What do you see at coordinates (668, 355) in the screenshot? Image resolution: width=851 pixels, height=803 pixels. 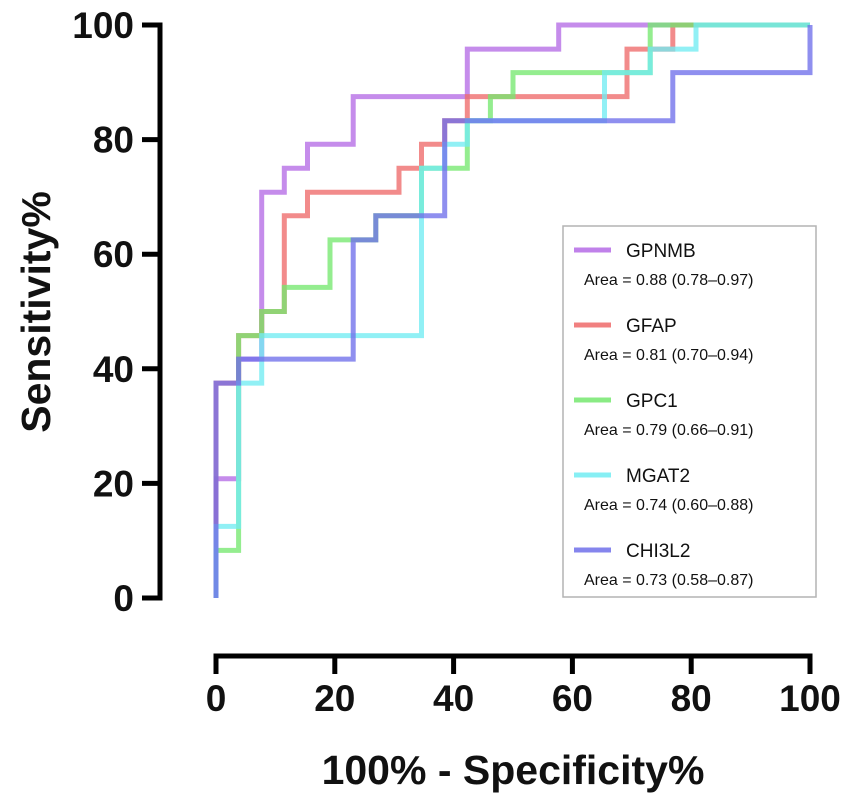 I see `legend-area-gfap: Area = 0.81 (0.70–0.94)` at bounding box center [668, 355].